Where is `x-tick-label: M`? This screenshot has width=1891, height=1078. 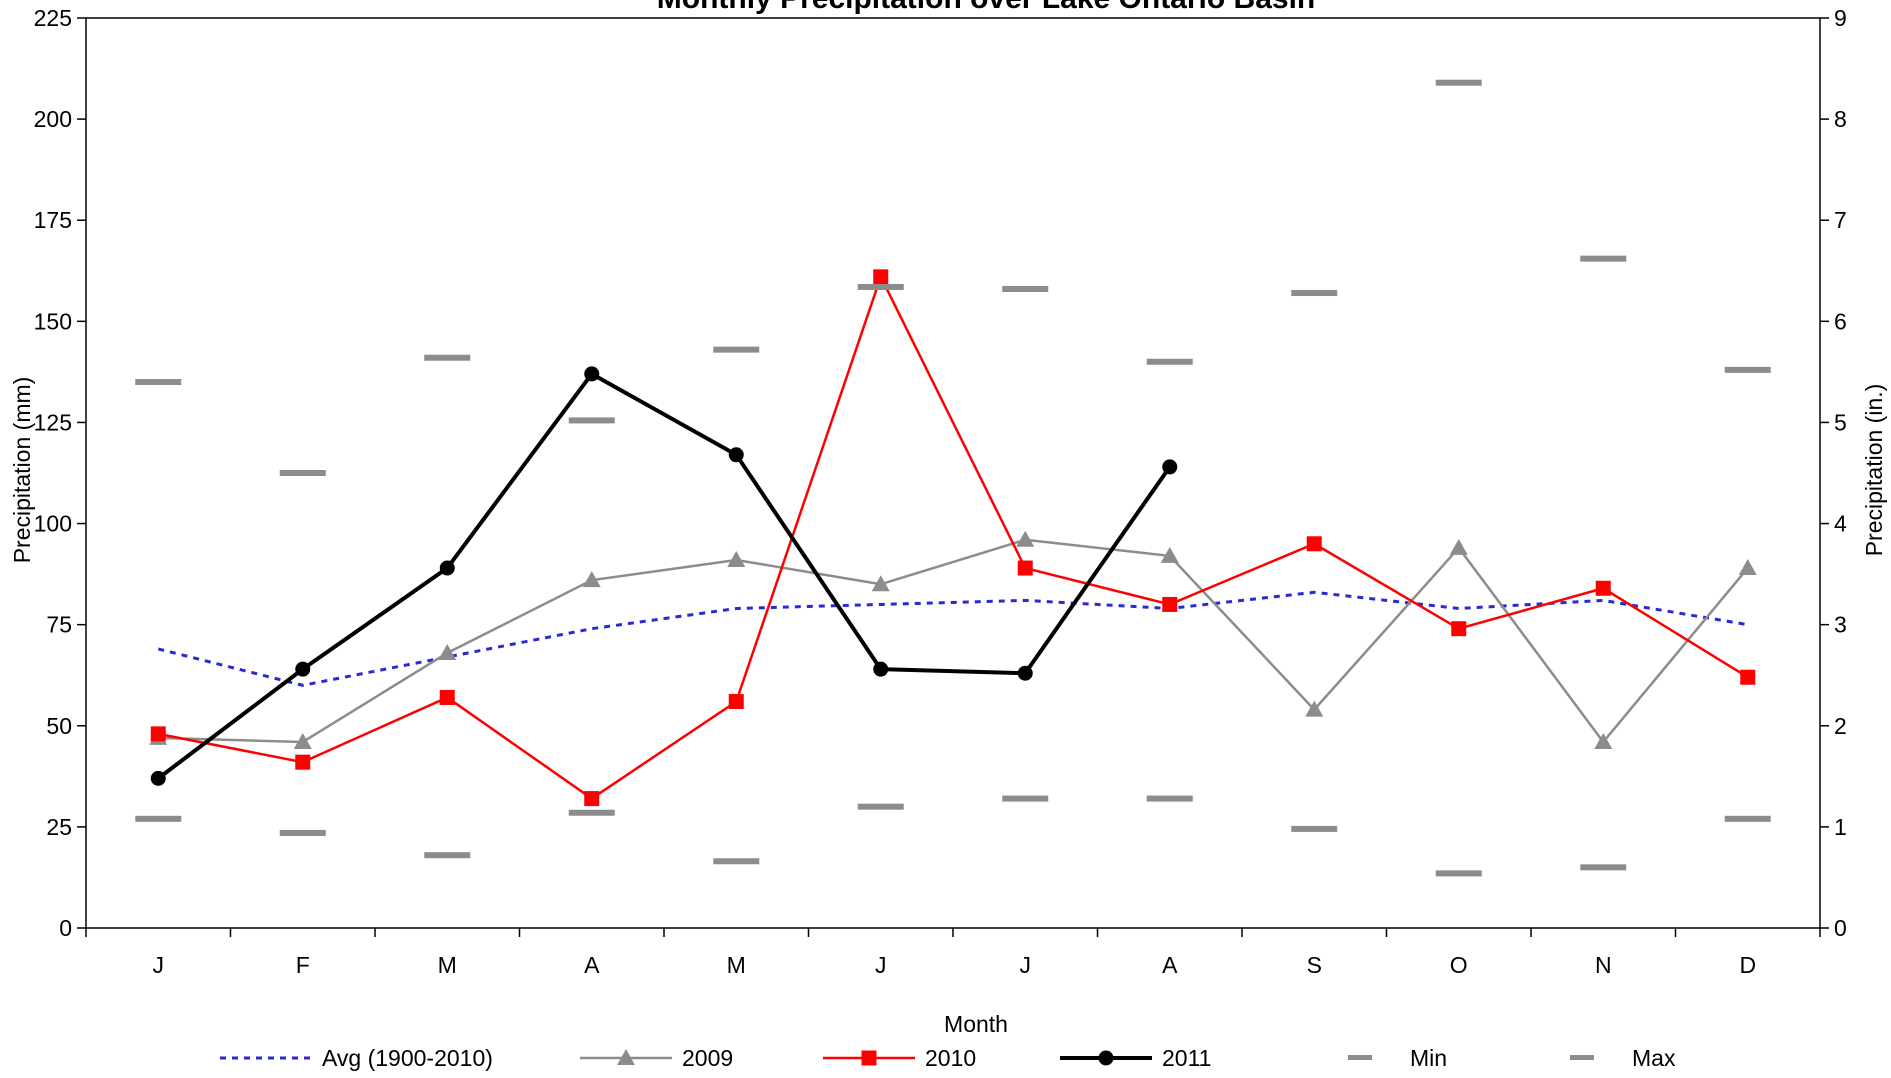
x-tick-label: M is located at coordinates (447, 965).